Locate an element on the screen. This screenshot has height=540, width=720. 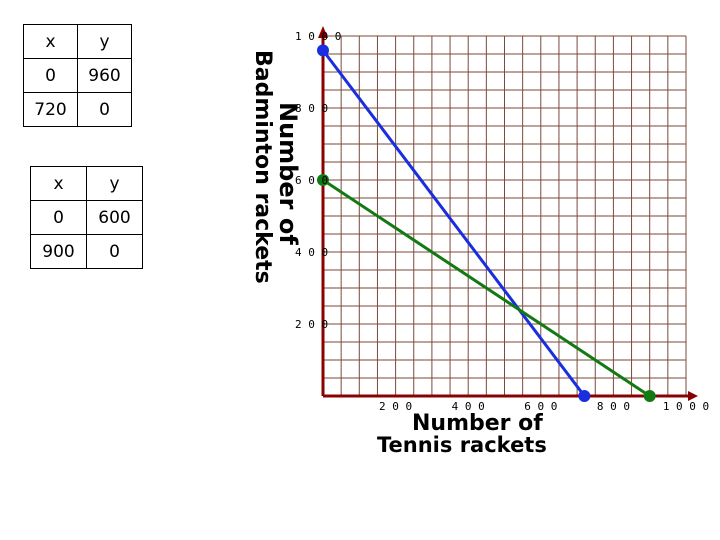
table-header-cell: y is located at coordinates (114, 183).